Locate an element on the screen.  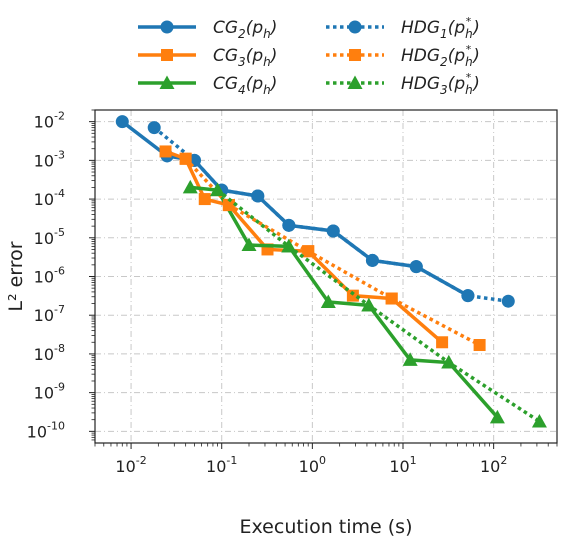
legend-item: HDG2(ph*) is located at coordinates (403, 56).